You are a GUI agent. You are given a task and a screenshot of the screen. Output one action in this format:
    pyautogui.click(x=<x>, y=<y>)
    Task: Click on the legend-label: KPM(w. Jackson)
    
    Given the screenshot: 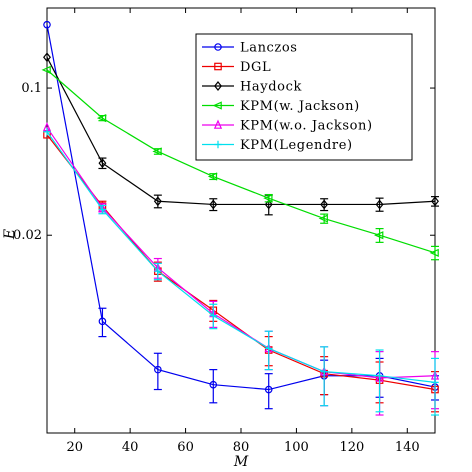 What is the action you would take?
    pyautogui.click(x=300, y=106)
    